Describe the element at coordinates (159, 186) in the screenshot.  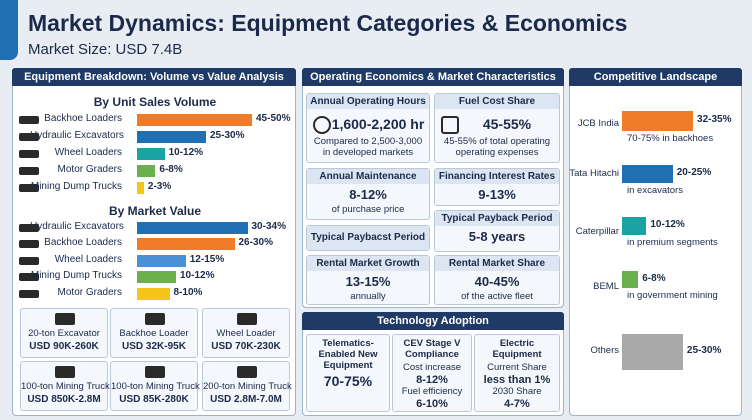
I see `bar-value: 2-3%` at that location.